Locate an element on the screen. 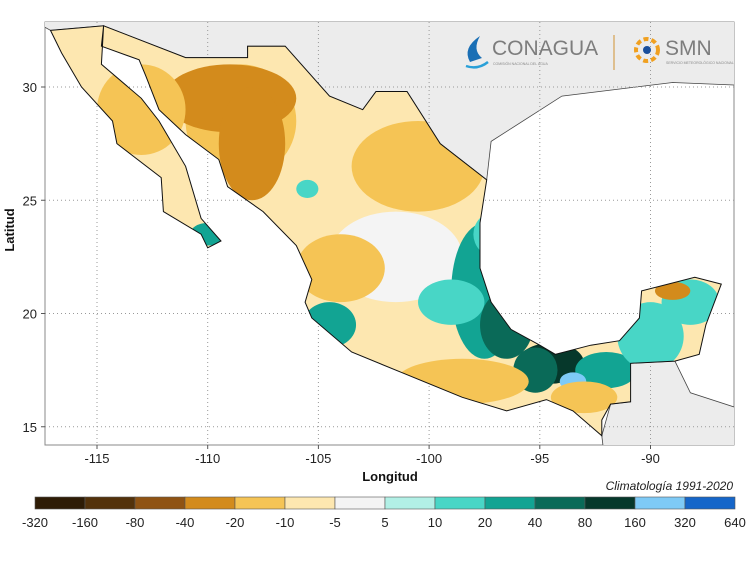 The height and width of the screenshot is (568, 750). legend-break-label: 160 is located at coordinates (635, 522).